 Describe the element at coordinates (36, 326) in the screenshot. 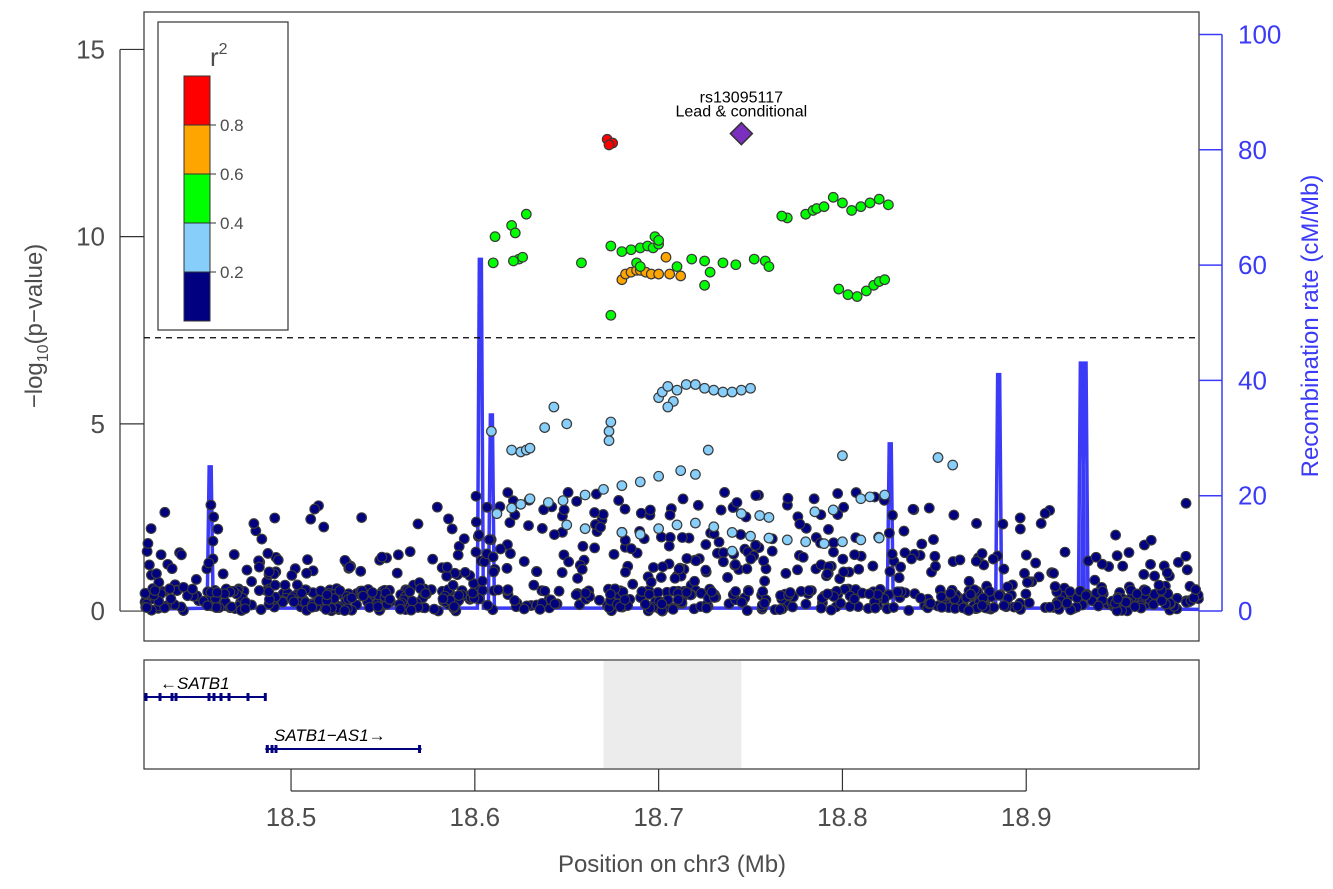

I see `y-axis-left-label: −log10(p−value)` at that location.